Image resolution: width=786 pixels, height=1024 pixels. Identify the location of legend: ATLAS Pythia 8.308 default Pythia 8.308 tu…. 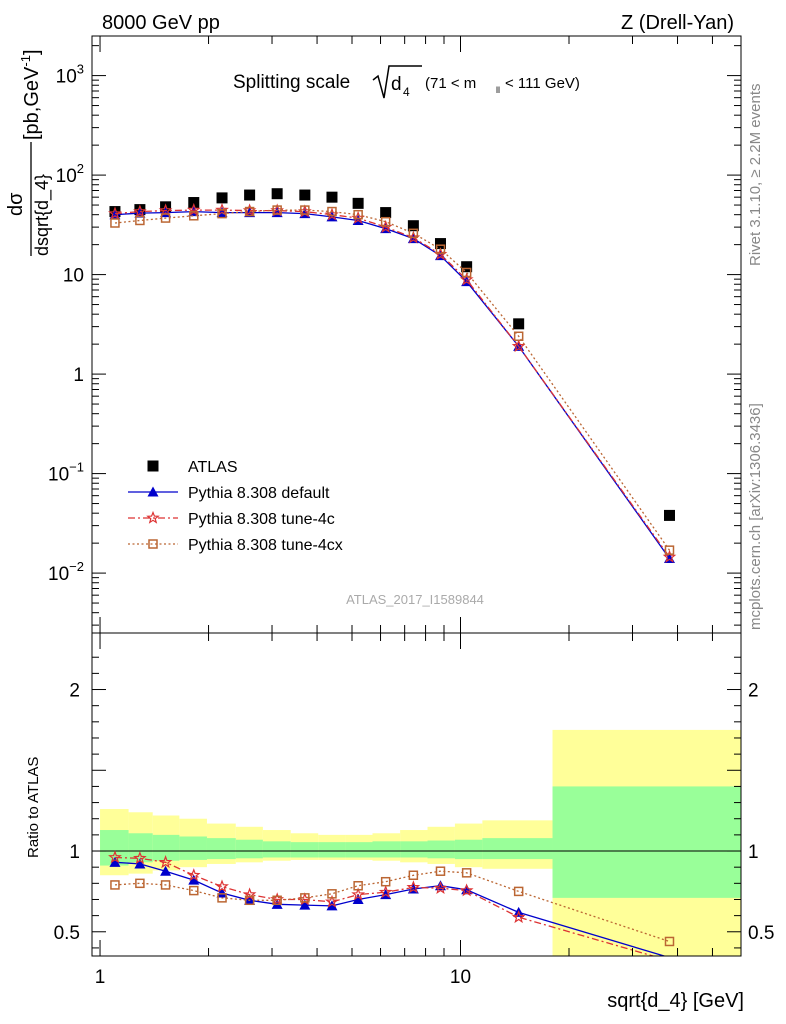
(235, 506).